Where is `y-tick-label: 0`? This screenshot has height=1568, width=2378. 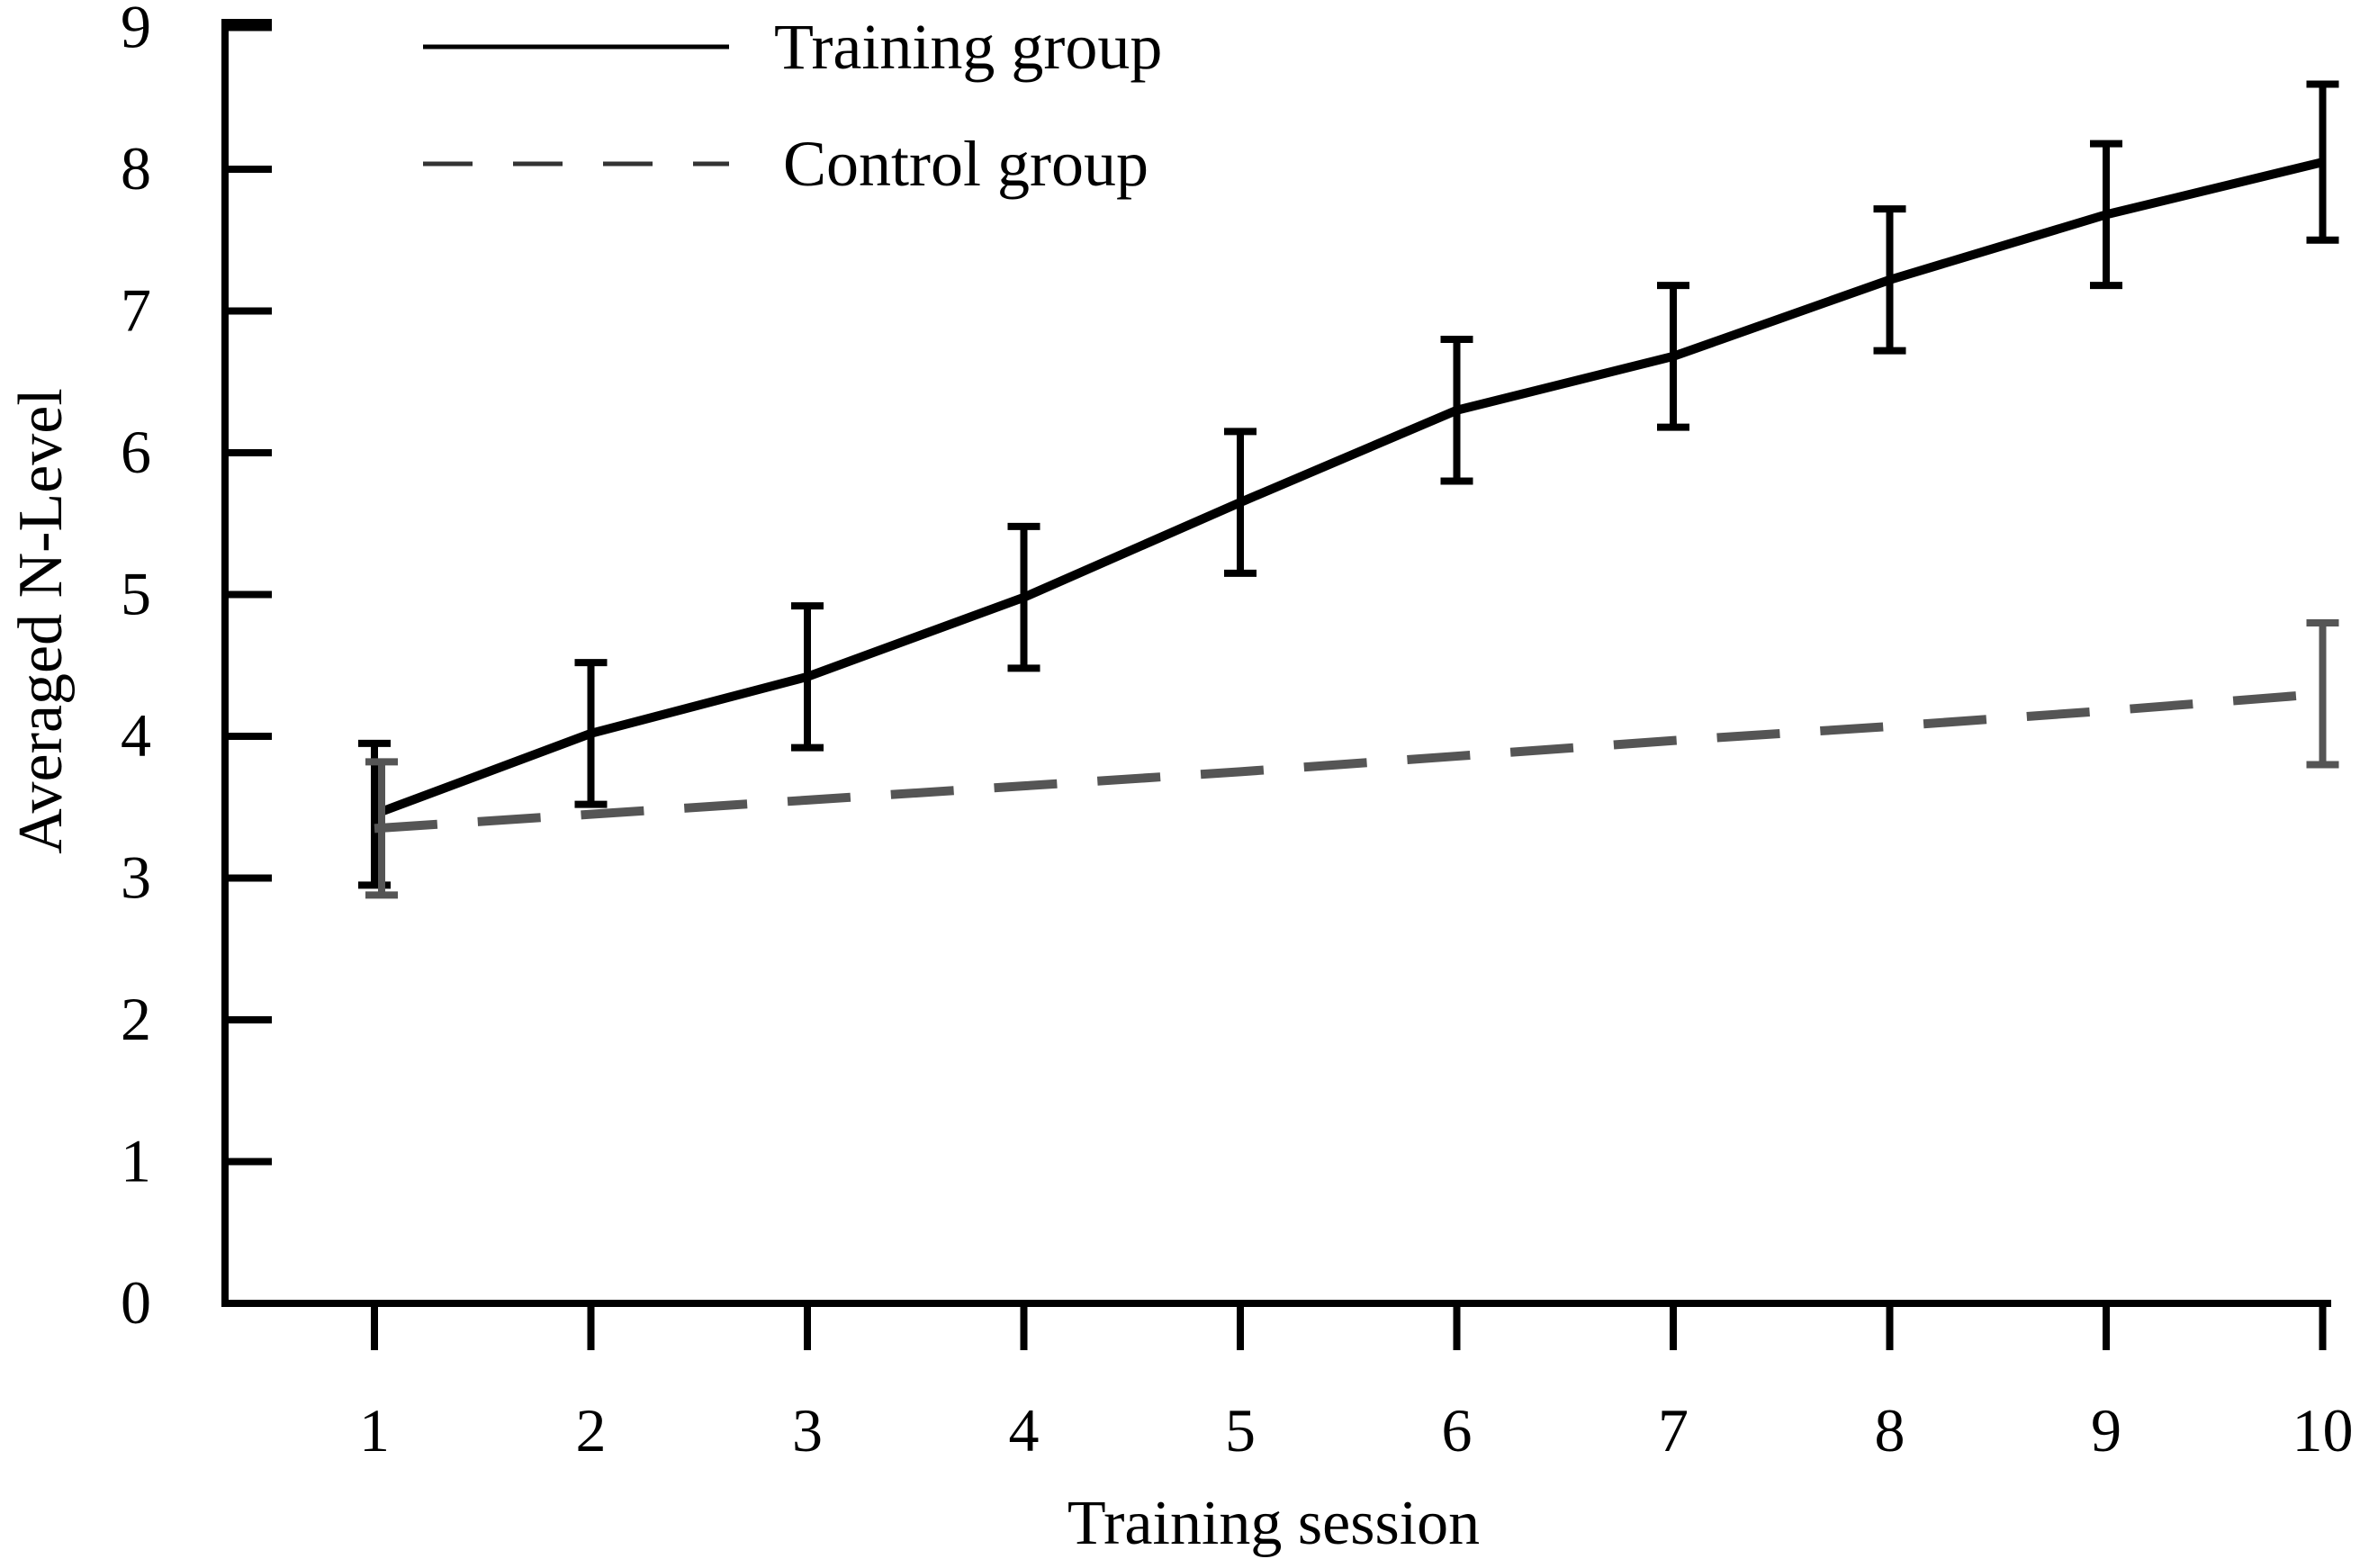 y-tick-label: 0 is located at coordinates (136, 1303).